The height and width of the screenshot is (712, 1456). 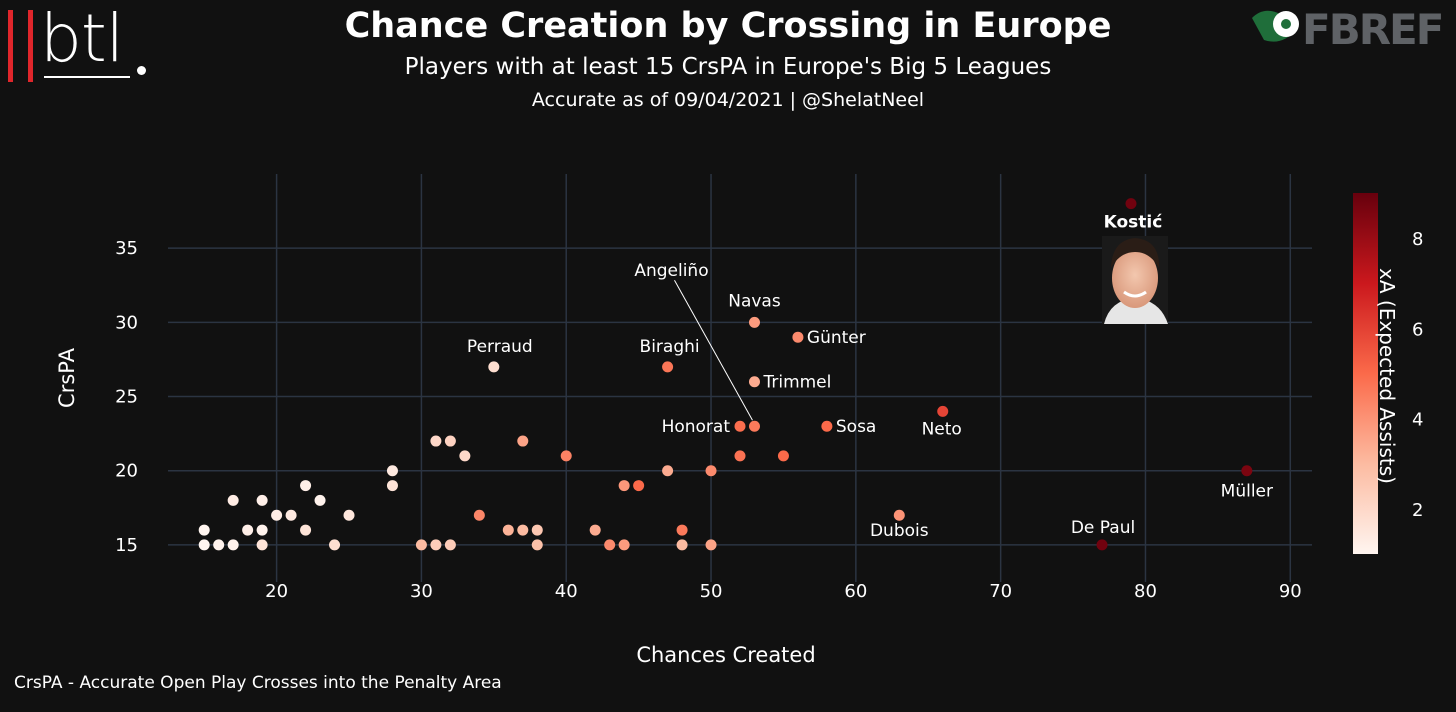 What do you see at coordinates (1103, 528) in the screenshot?
I see `point-label-de-paul: De Paul` at bounding box center [1103, 528].